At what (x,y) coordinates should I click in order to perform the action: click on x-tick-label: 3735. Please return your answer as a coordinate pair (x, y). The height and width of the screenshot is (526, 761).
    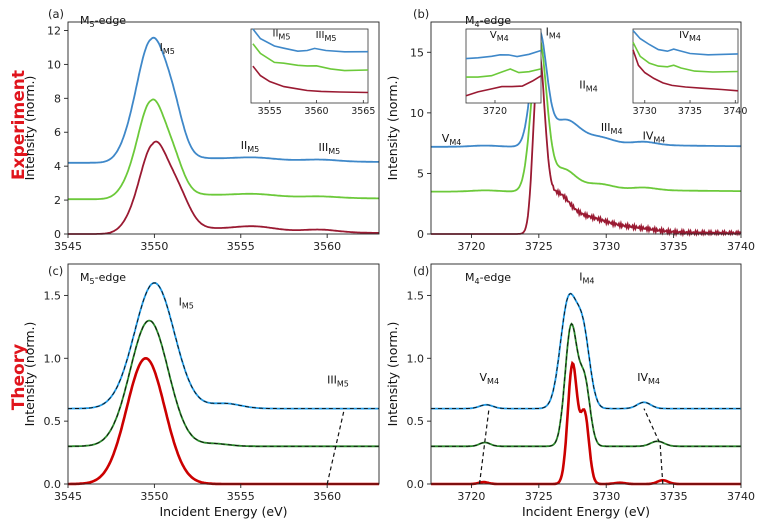
    Looking at the image, I should click on (674, 246).